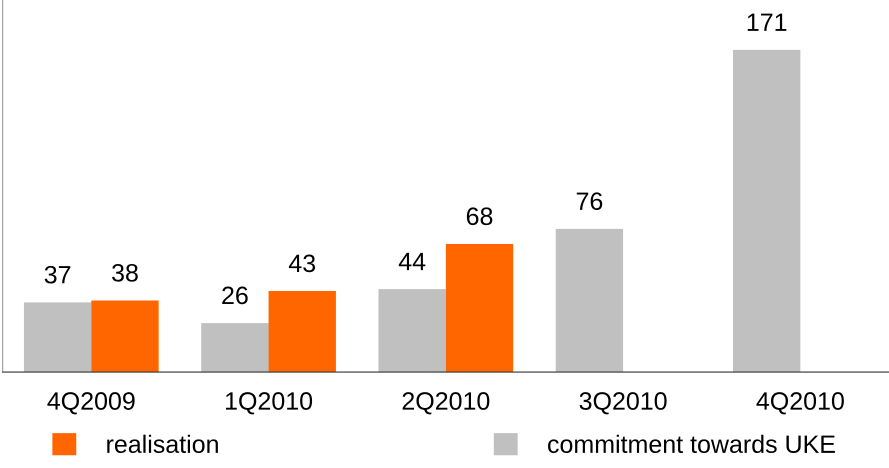  I want to click on x-tick-label: 1Q2010, so click(269, 403).